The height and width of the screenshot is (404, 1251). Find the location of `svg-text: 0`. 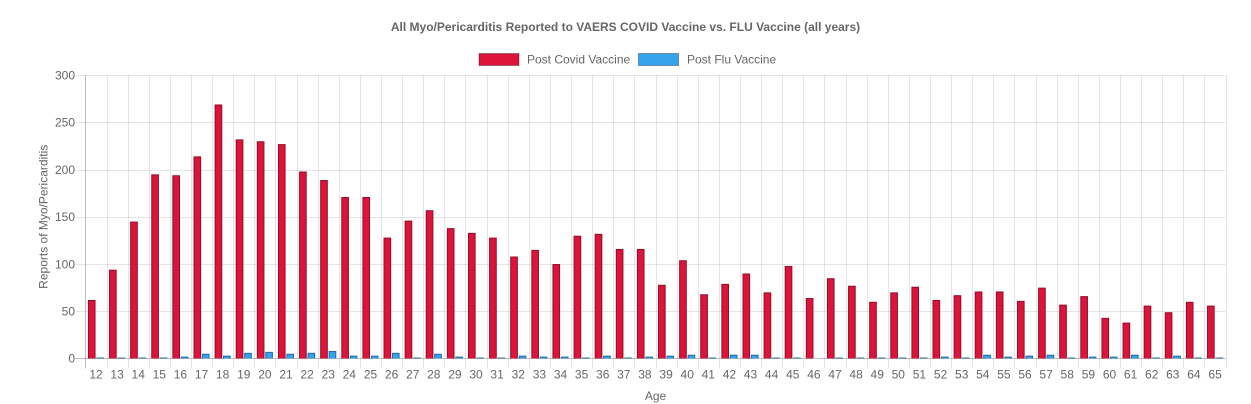

svg-text: 0 is located at coordinates (71, 359).